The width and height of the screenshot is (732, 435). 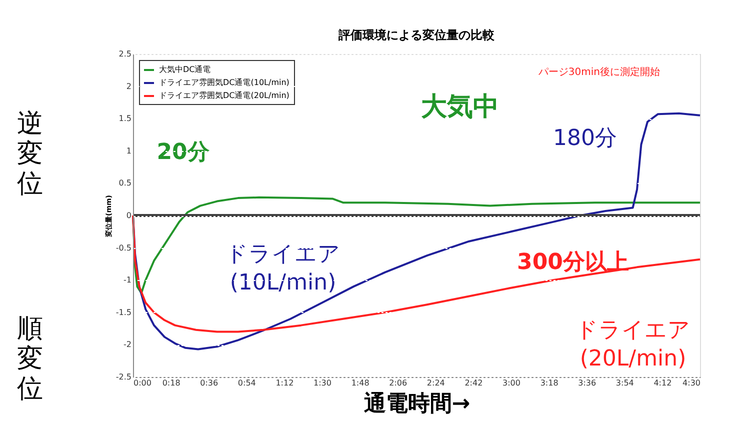 What do you see at coordinates (473, 383) in the screenshot?
I see `x-tick-label: 2:42` at bounding box center [473, 383].